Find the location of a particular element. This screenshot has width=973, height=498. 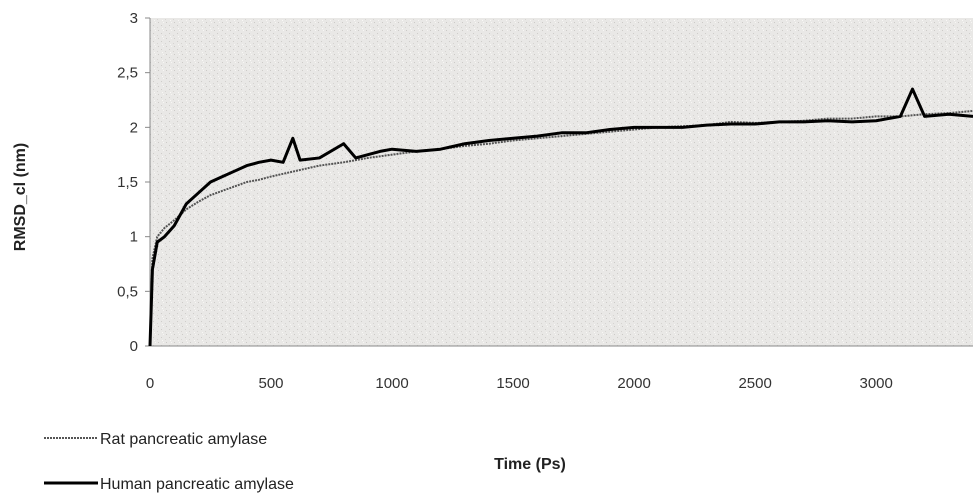

x-axis-title: Time (Ps) is located at coordinates (530, 464).